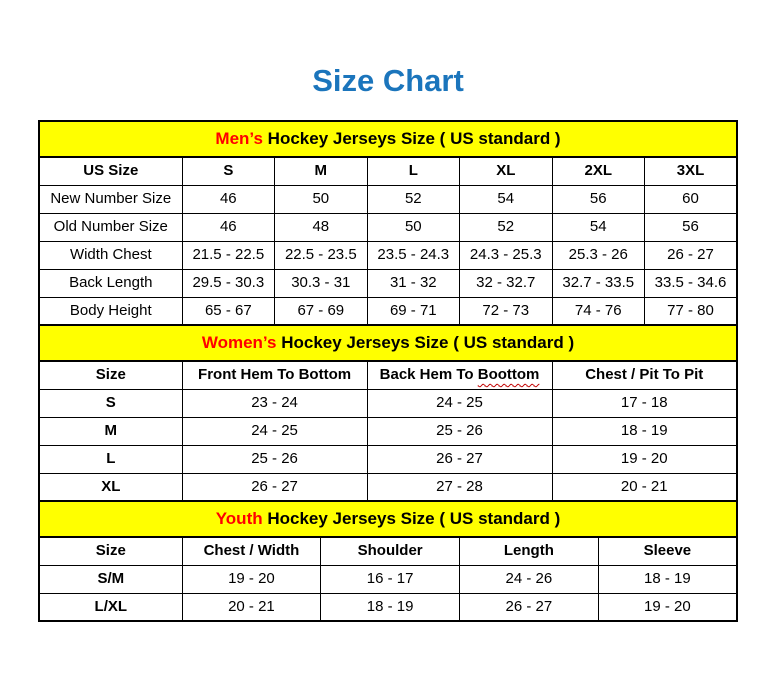  What do you see at coordinates (413, 255) in the screenshot?
I see `mens-size-cell: 23.5 - 24.3` at bounding box center [413, 255].